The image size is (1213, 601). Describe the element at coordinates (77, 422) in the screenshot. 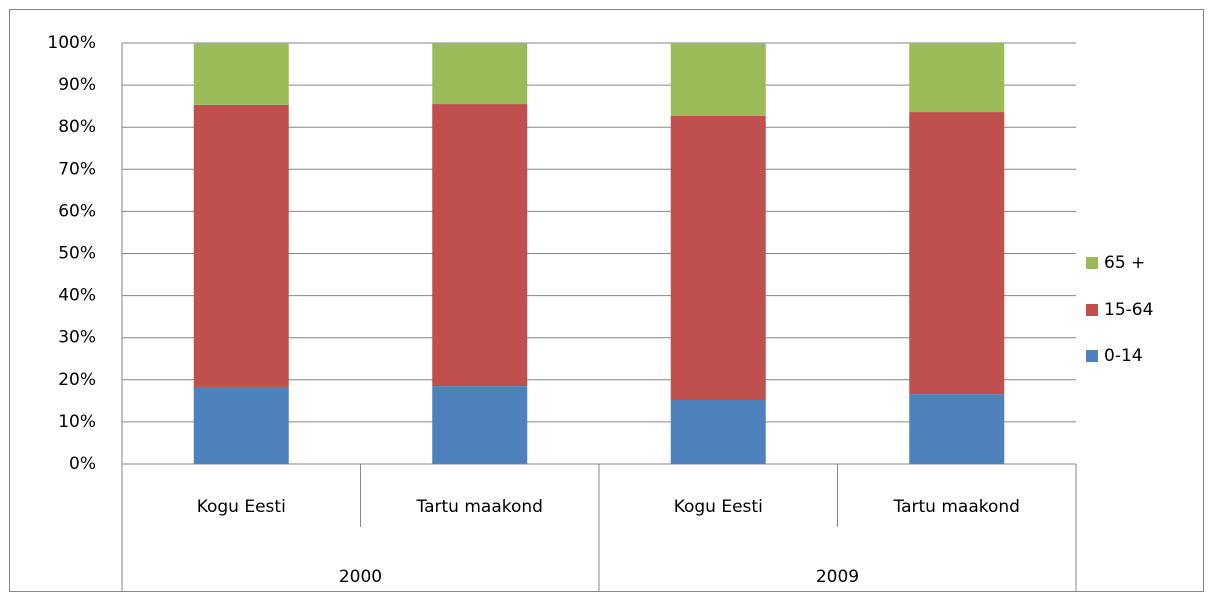

I see `y-tick-label: 10%` at that location.